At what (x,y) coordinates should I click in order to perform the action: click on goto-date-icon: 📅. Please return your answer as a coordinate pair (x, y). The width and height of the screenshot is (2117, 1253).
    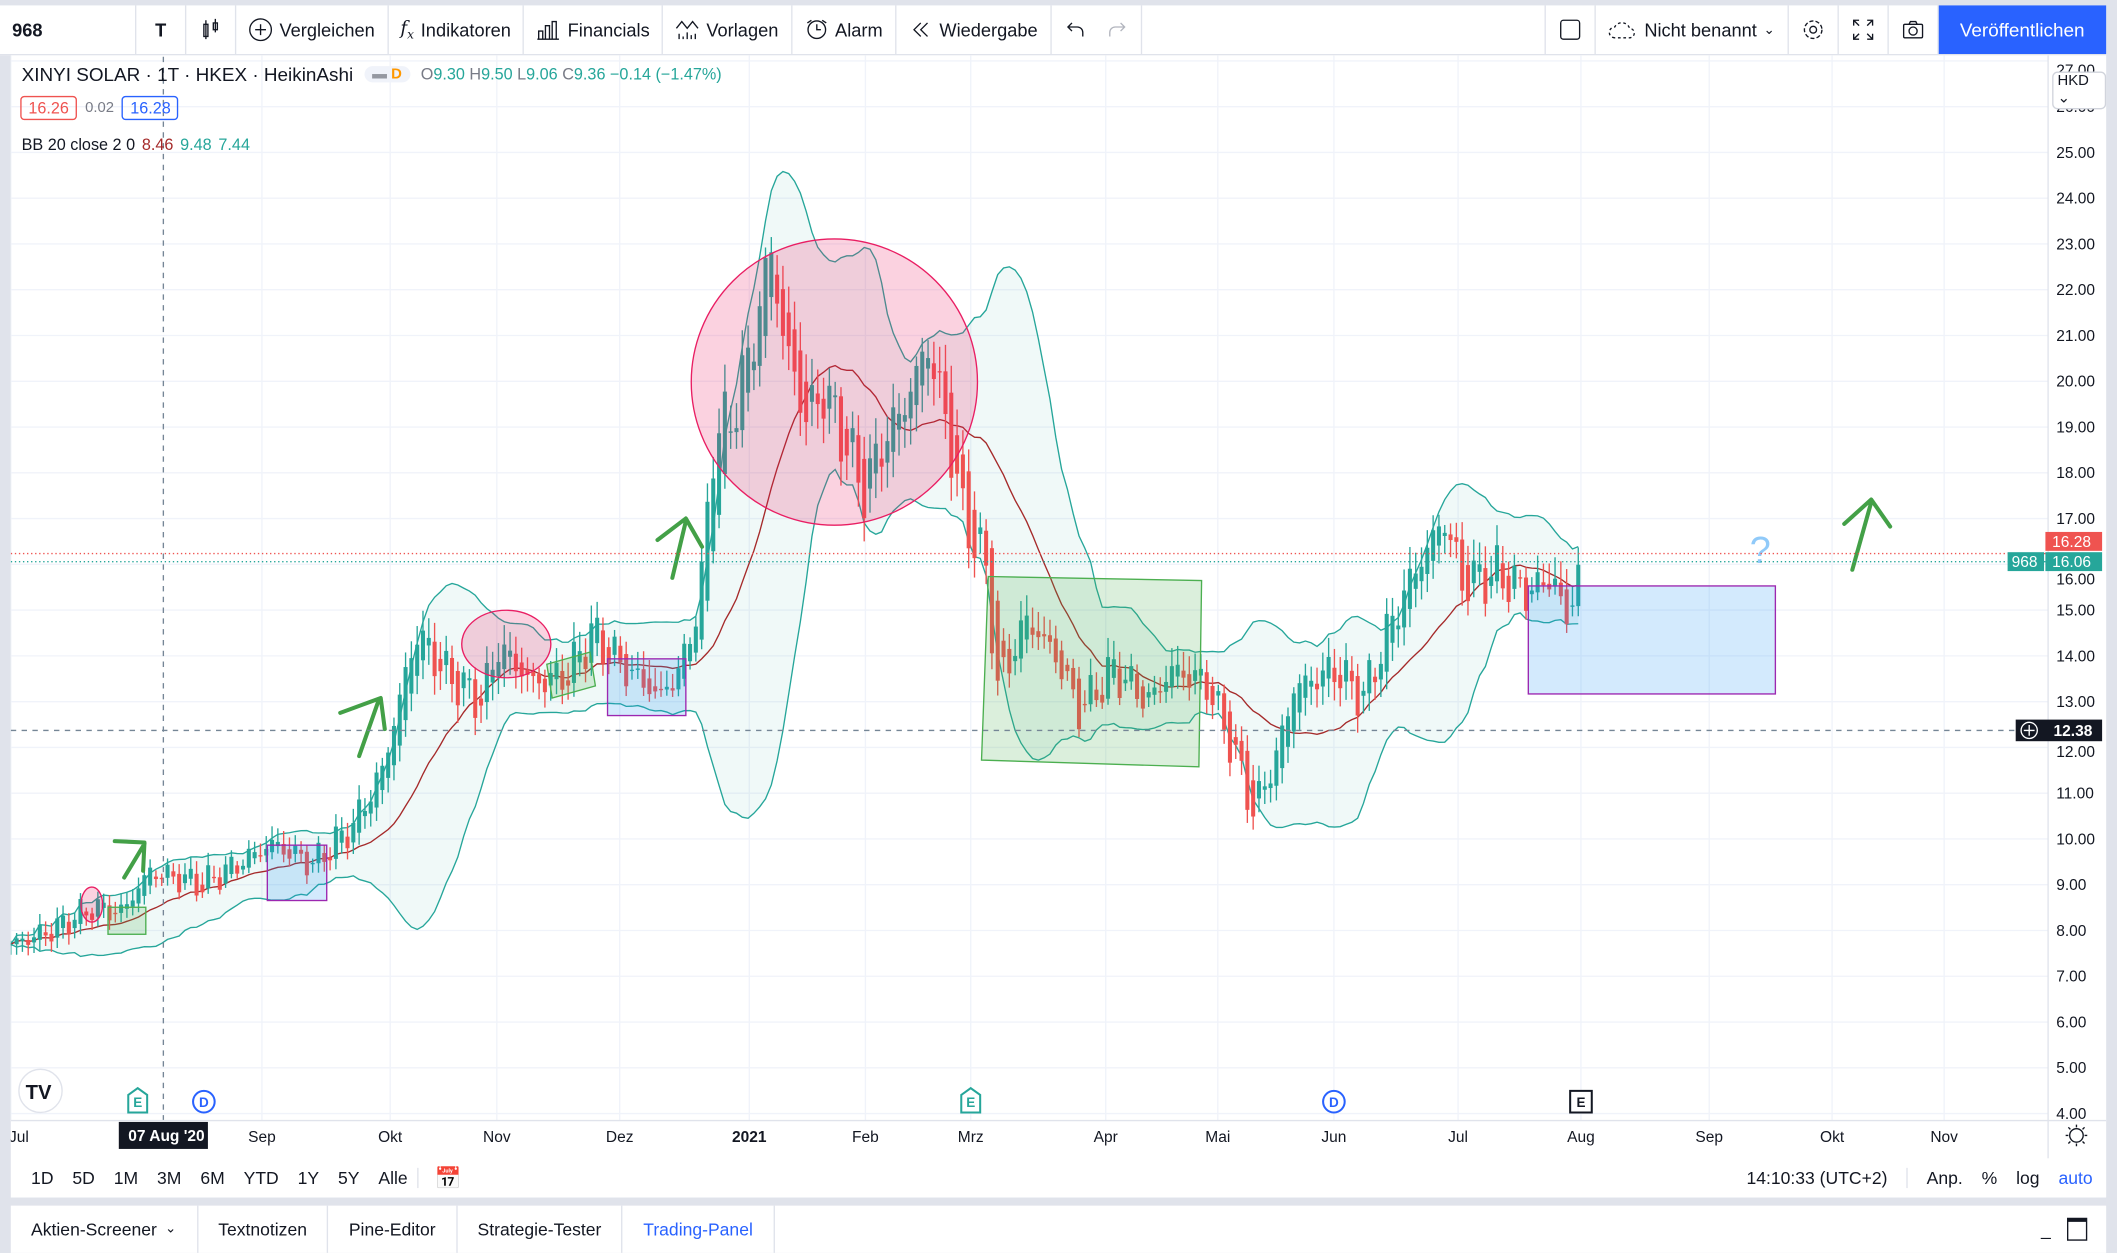
    Looking at the image, I should click on (448, 1179).